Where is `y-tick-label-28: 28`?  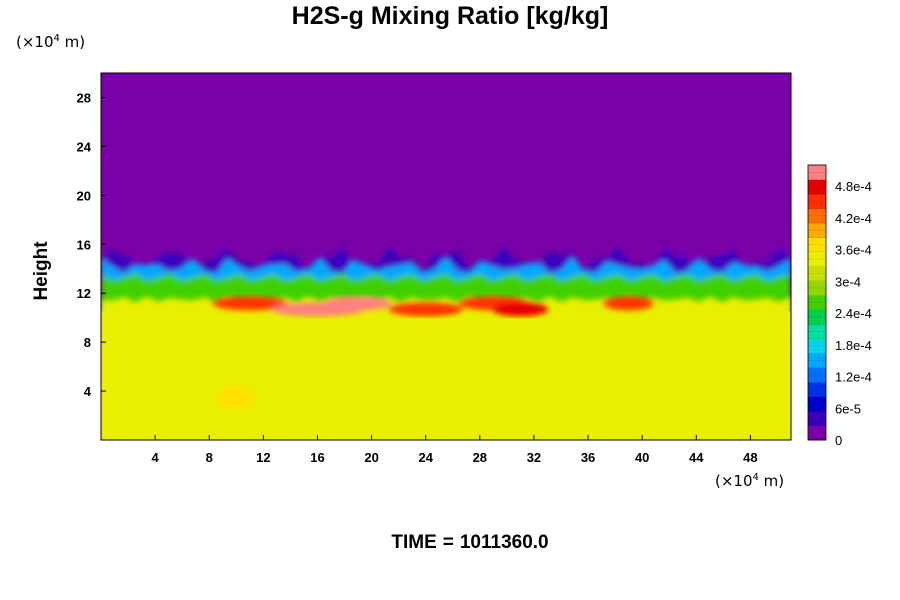 y-tick-label-28: 28 is located at coordinates (84, 97).